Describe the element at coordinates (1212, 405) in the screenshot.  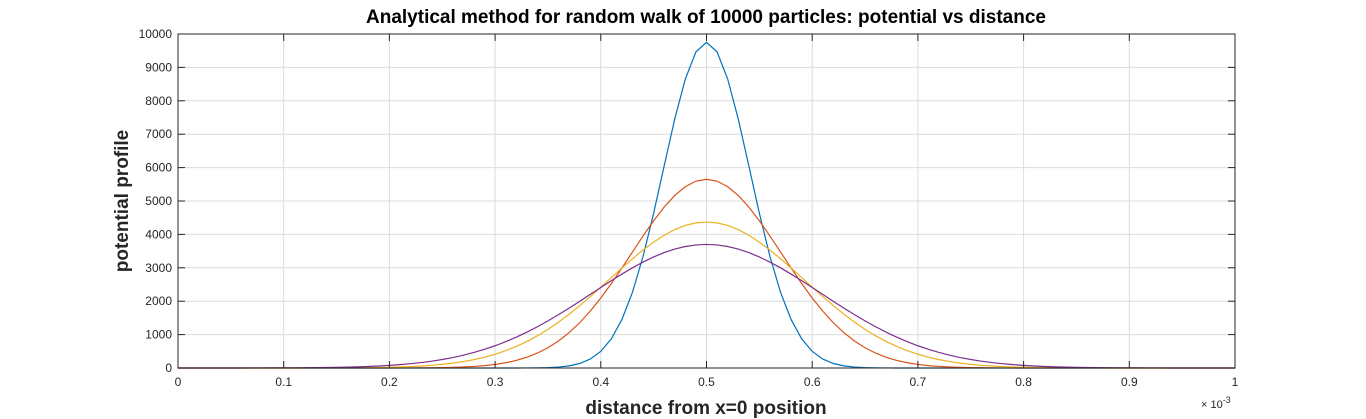
I see `x-multiplier-base: × 10` at that location.